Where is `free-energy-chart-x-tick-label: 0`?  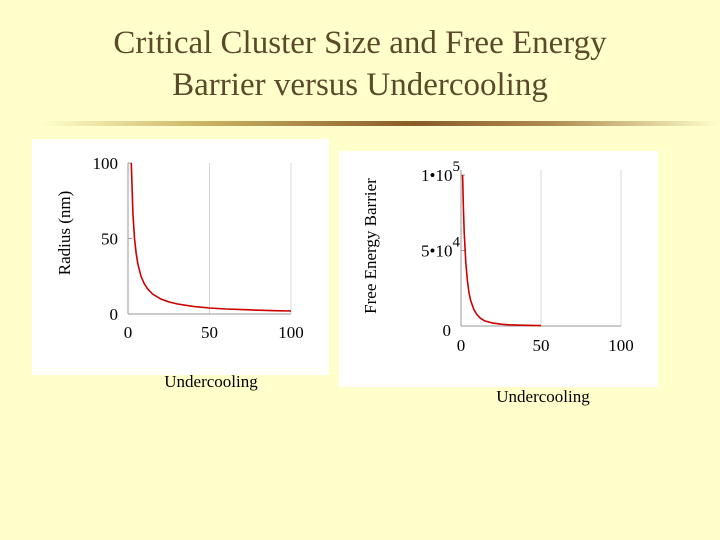 free-energy-chart-x-tick-label: 0 is located at coordinates (461, 345).